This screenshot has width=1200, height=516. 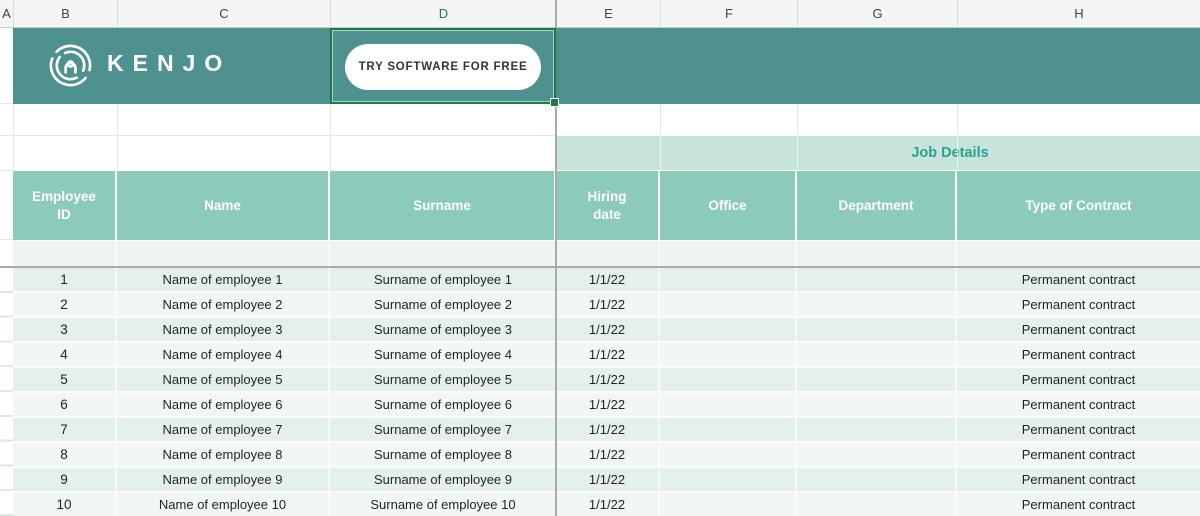 What do you see at coordinates (65, 304) in the screenshot?
I see `cell-employee-id: 2` at bounding box center [65, 304].